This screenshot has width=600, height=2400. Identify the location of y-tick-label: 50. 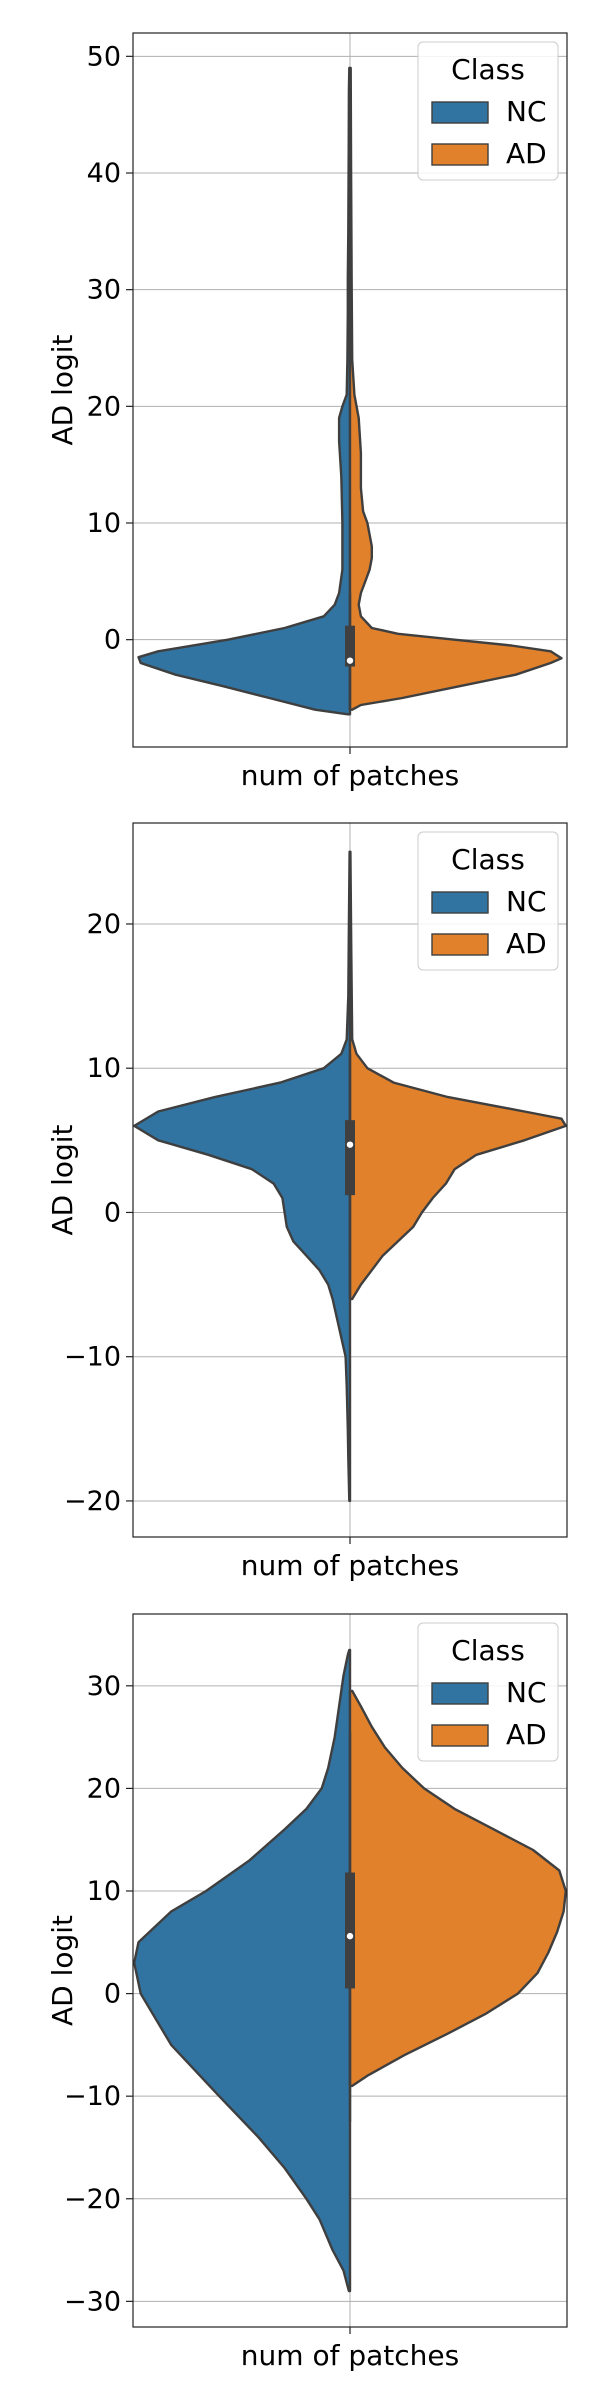
(104, 56).